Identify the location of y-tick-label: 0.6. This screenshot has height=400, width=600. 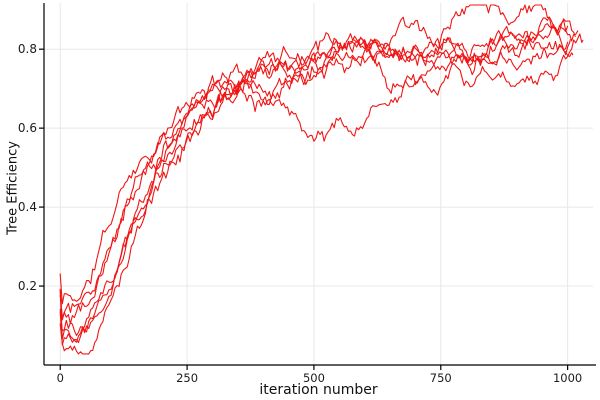
(27, 128).